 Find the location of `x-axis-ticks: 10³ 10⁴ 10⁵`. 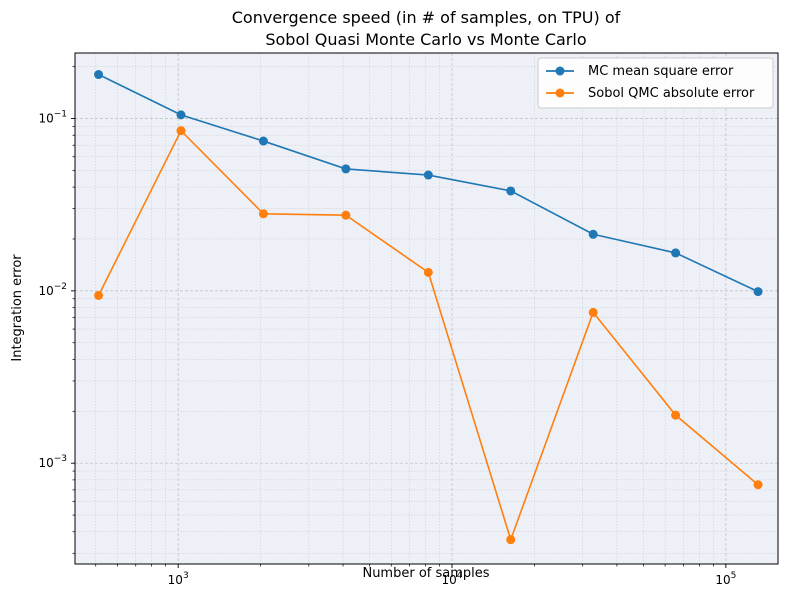

x-axis-ticks: 10³ 10⁴ 10⁵ is located at coordinates (415, 575).